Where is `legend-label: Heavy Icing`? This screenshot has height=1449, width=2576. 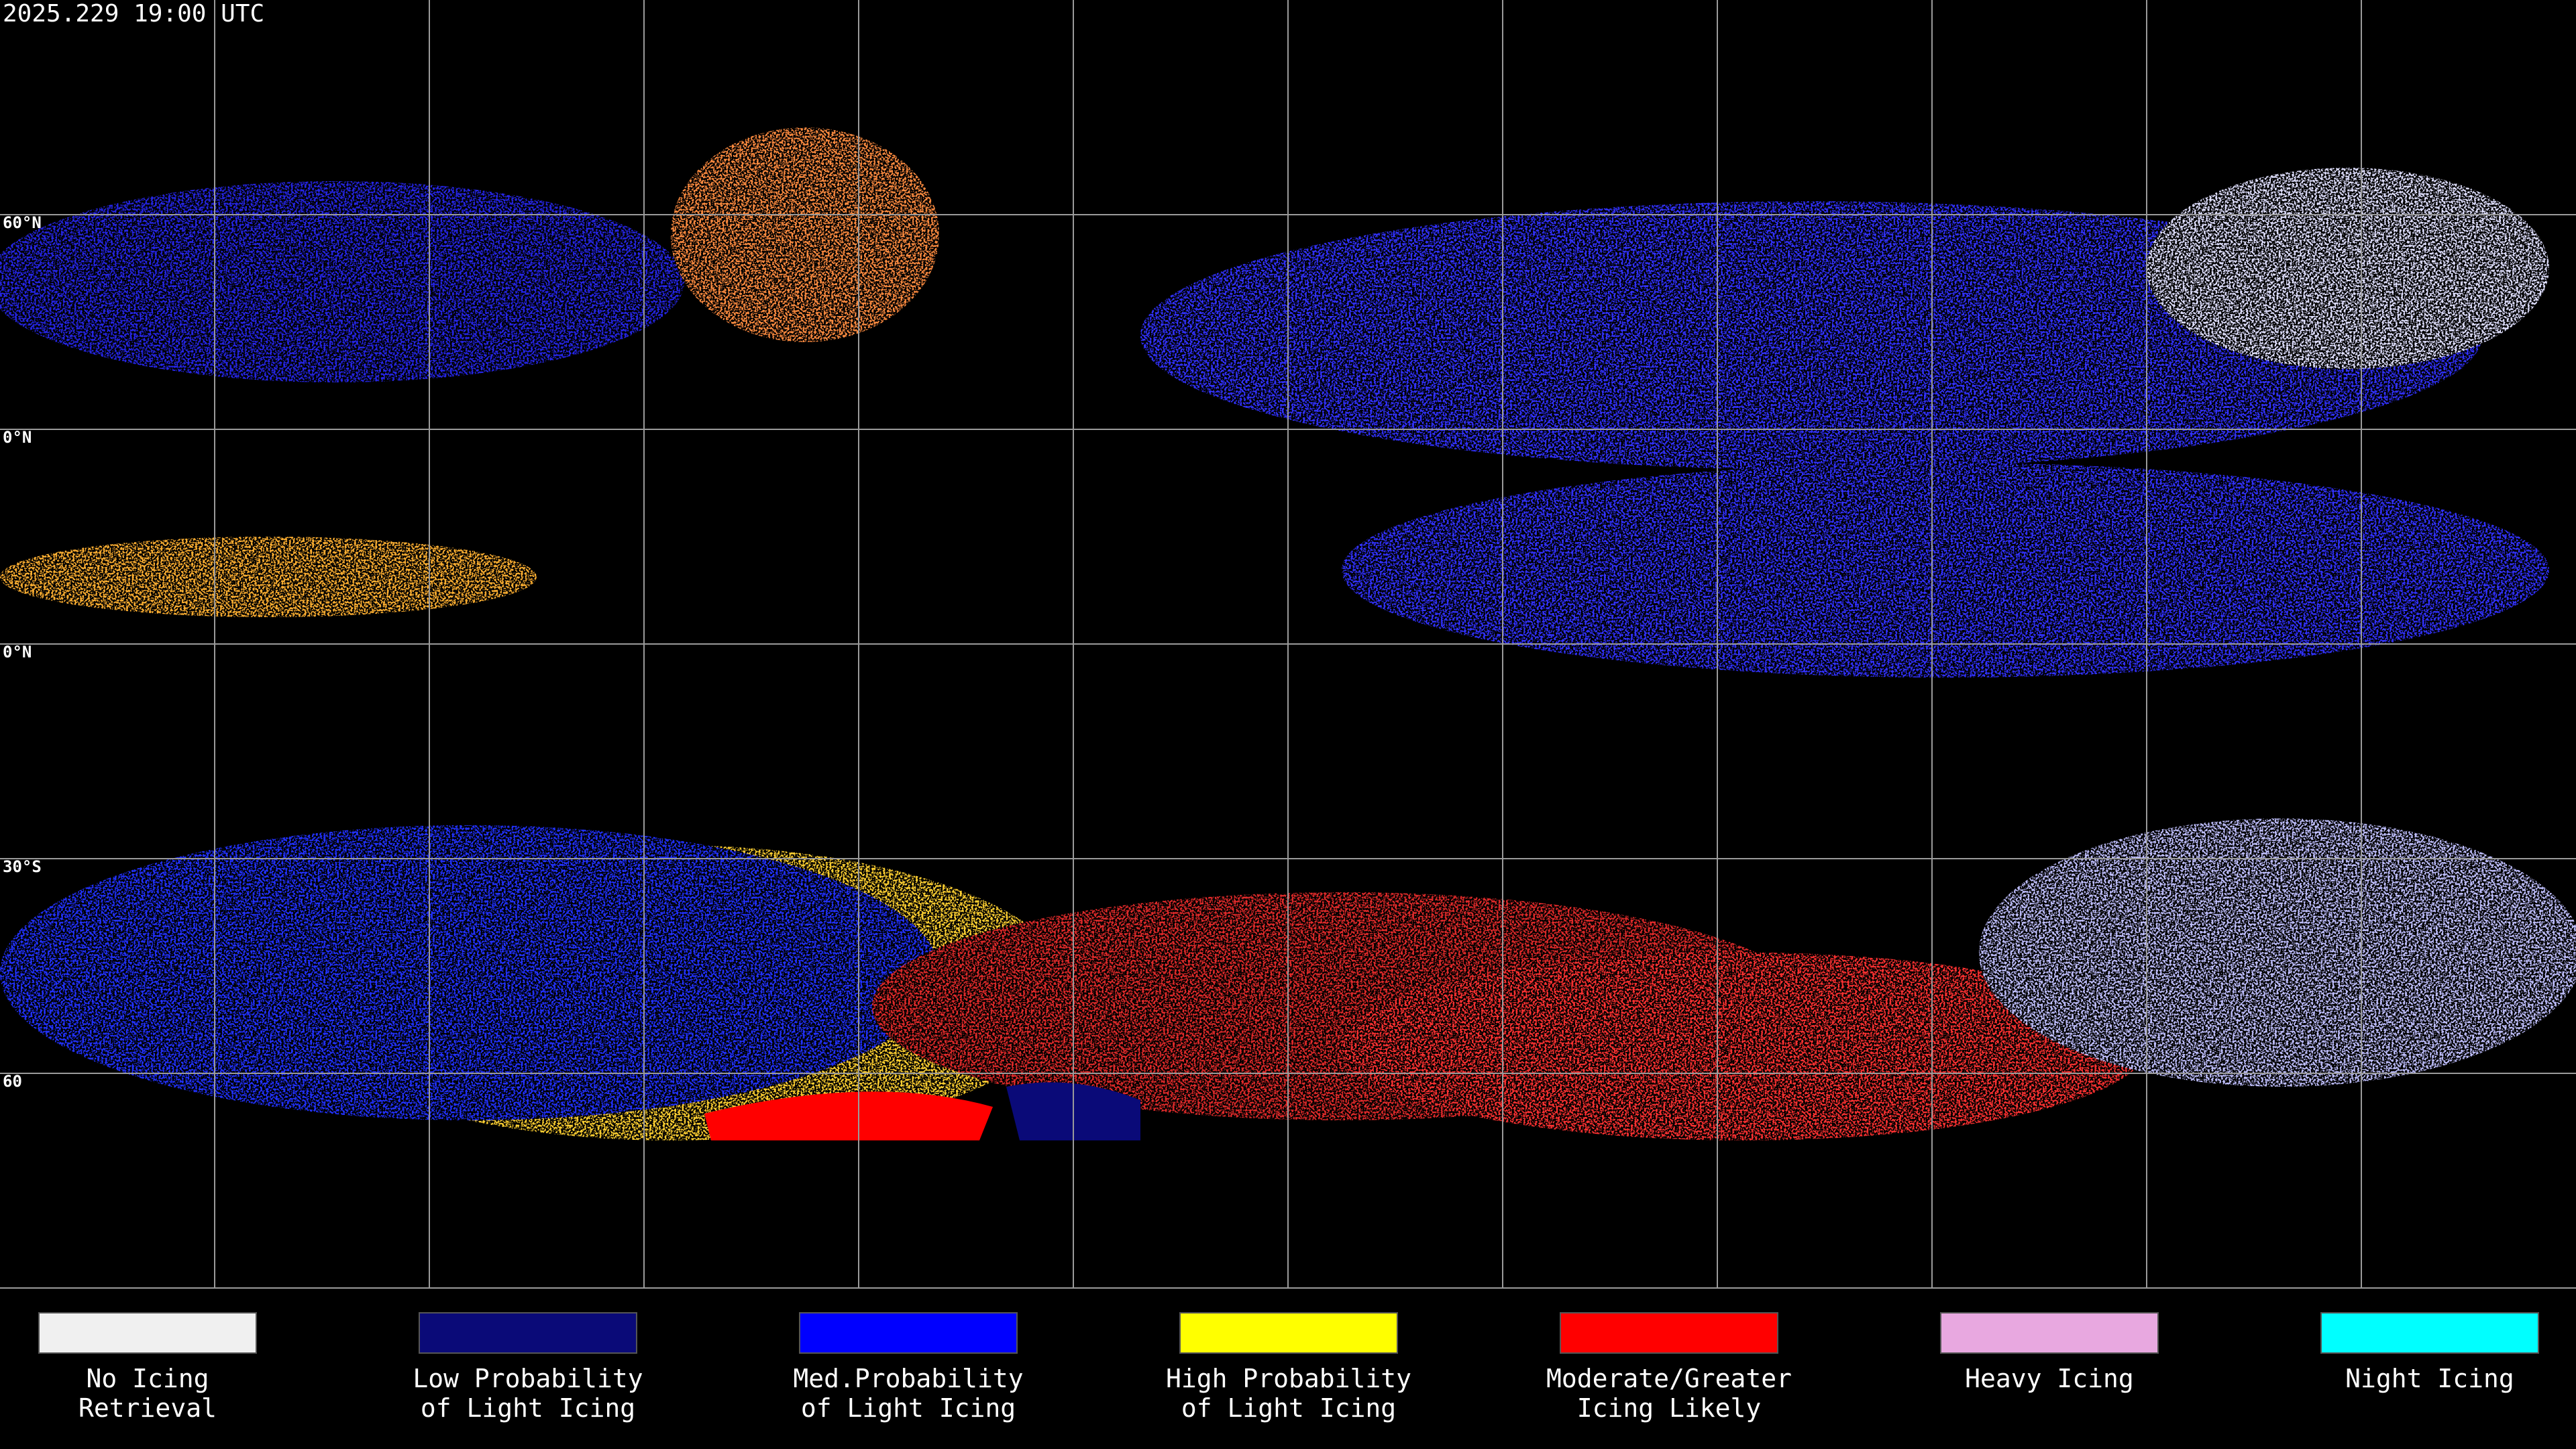 legend-label: Heavy Icing is located at coordinates (2049, 1378).